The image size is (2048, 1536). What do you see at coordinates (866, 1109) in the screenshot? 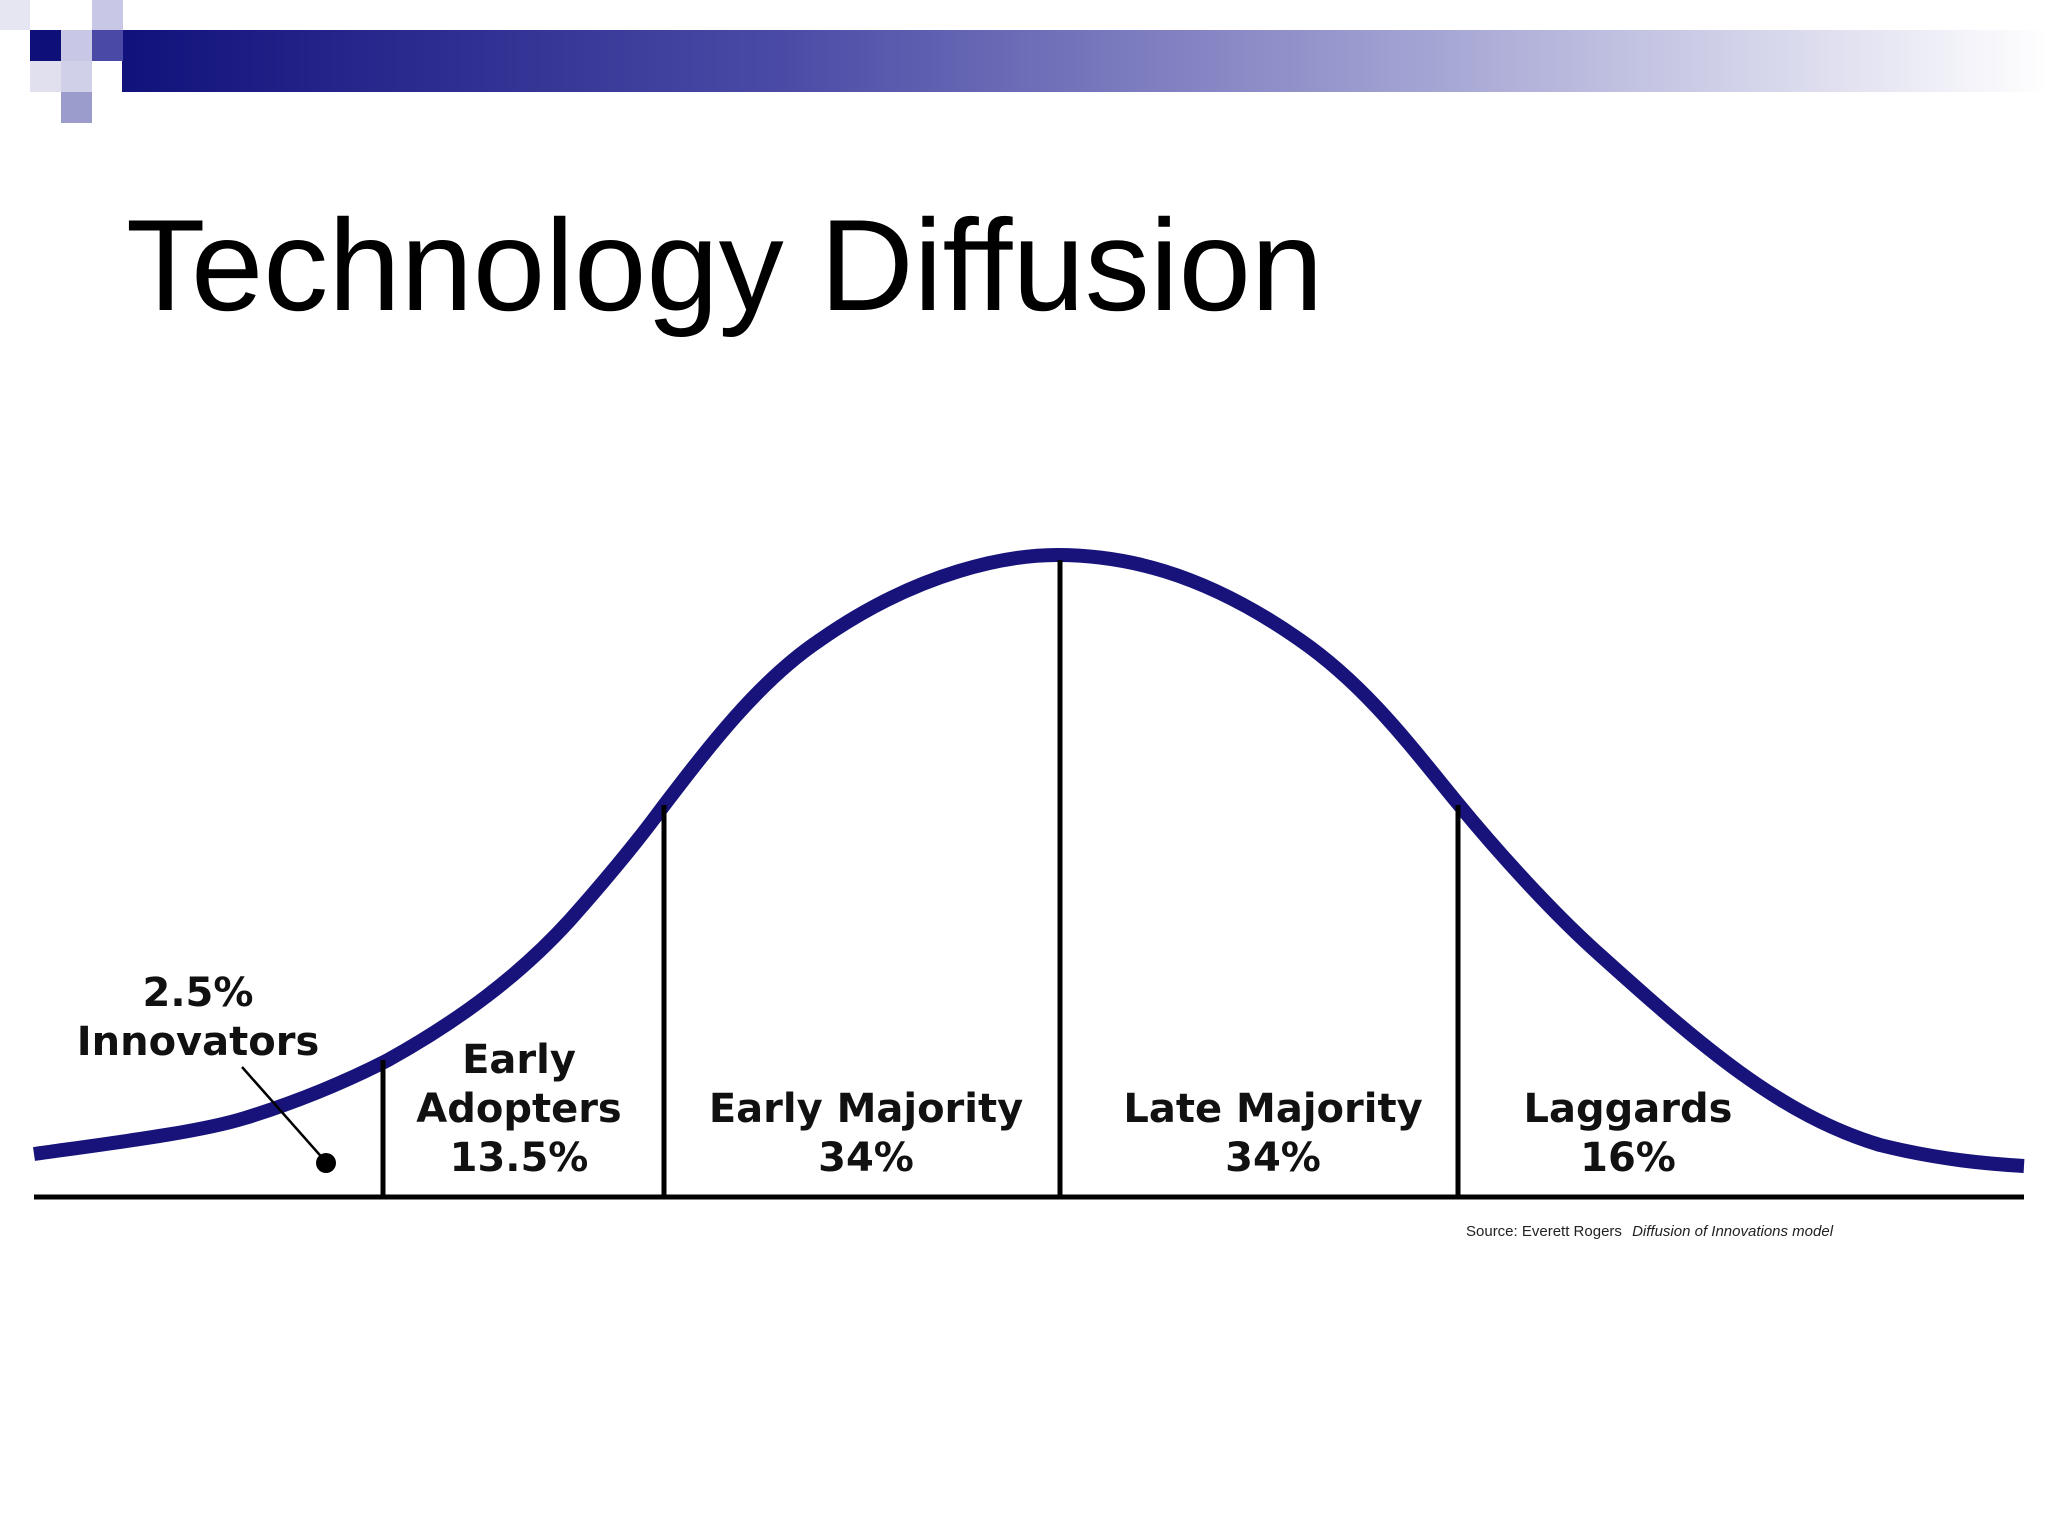
I see `early-majority-name: Early Majority` at bounding box center [866, 1109].